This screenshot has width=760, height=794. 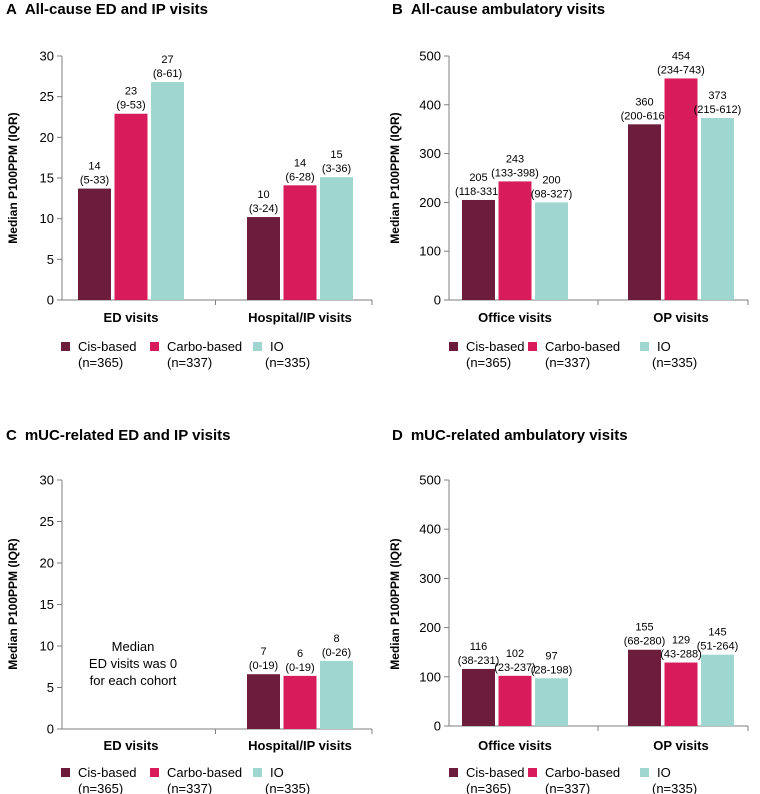 What do you see at coordinates (336, 169) in the screenshot?
I see `data-label-iqr: (3-36)` at bounding box center [336, 169].